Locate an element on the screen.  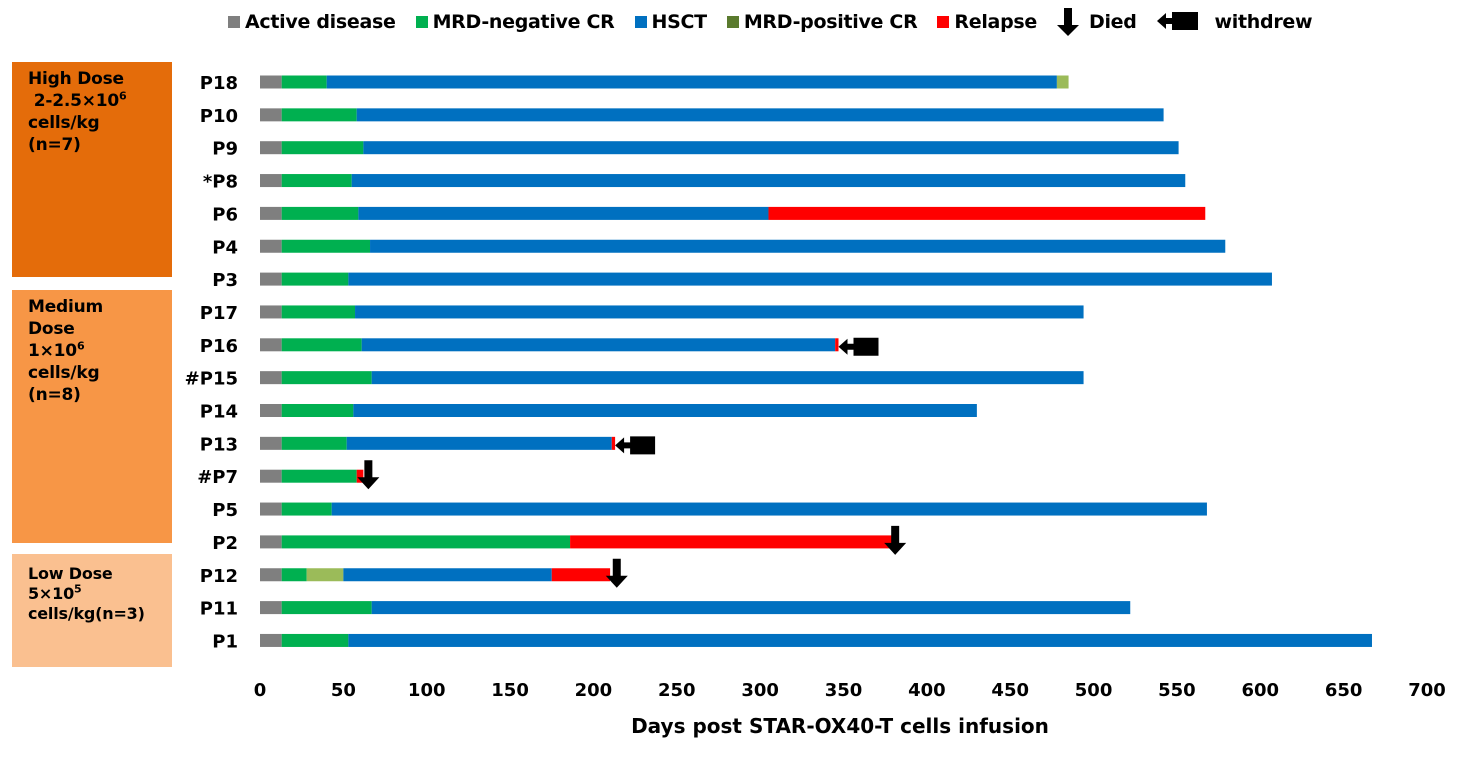
dose-group-text: (n=8) is located at coordinates (54, 395).